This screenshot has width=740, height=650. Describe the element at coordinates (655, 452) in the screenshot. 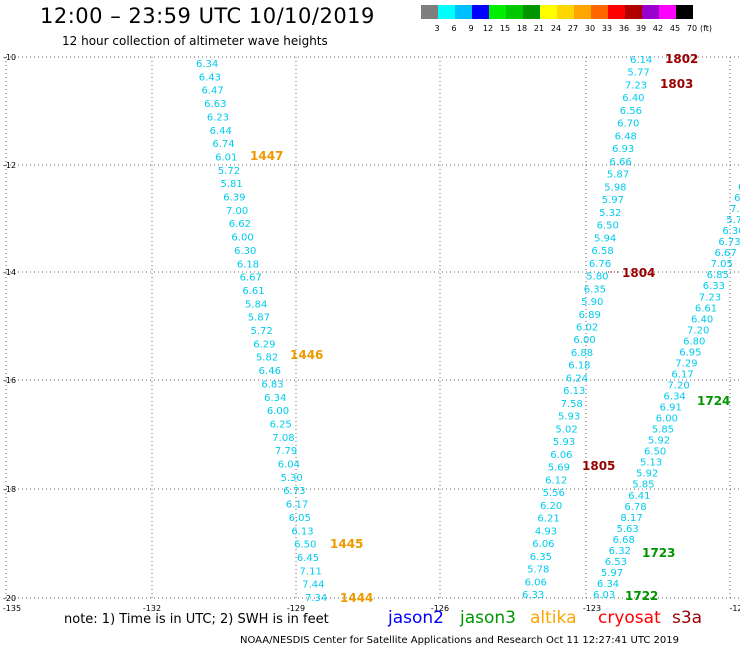

I see `swh-value-track3: 6.50` at that location.